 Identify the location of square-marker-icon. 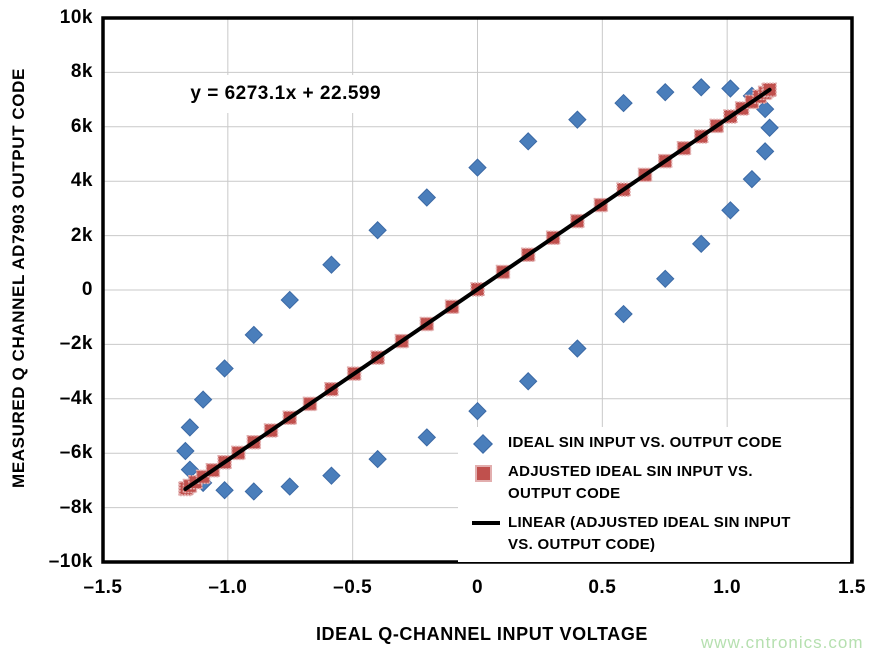
(483, 473).